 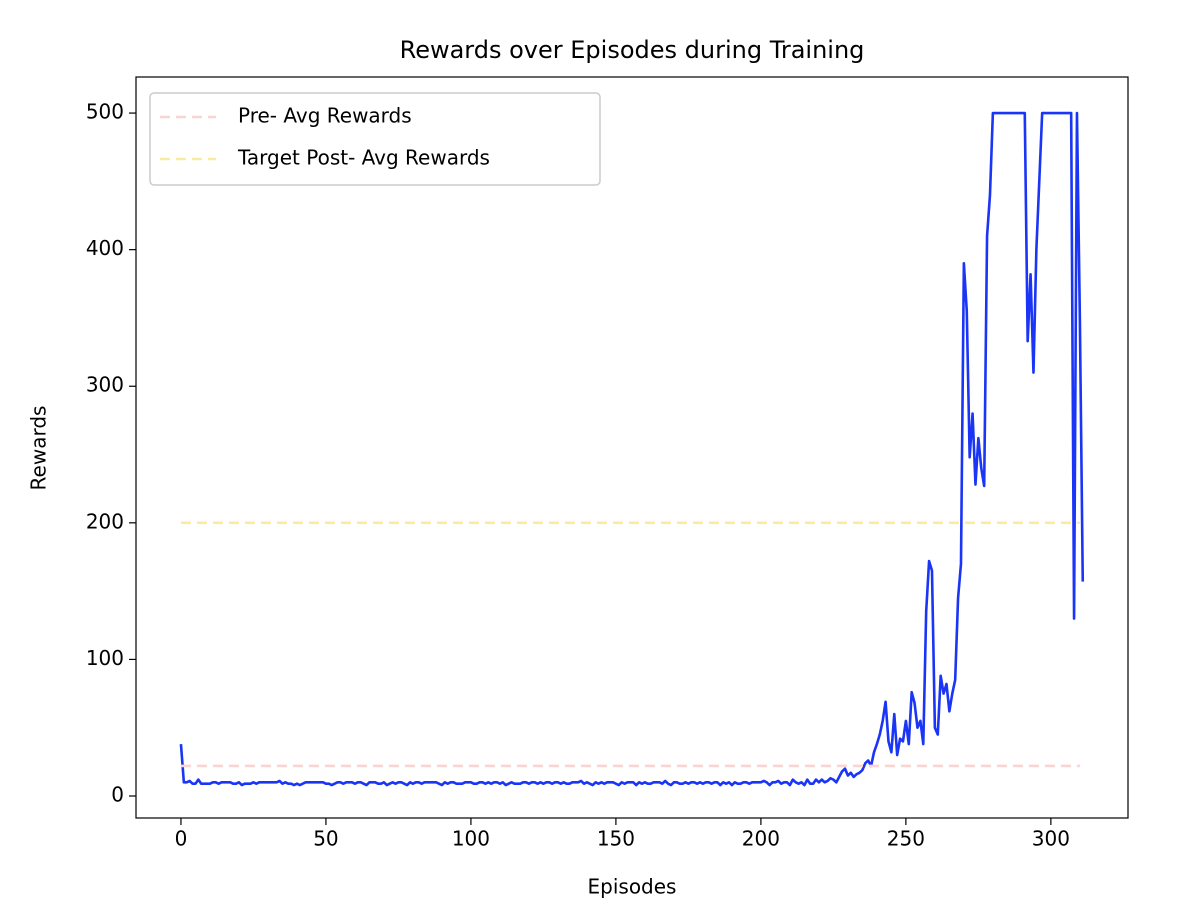 I want to click on y-tick-label: 0, so click(x=117, y=795).